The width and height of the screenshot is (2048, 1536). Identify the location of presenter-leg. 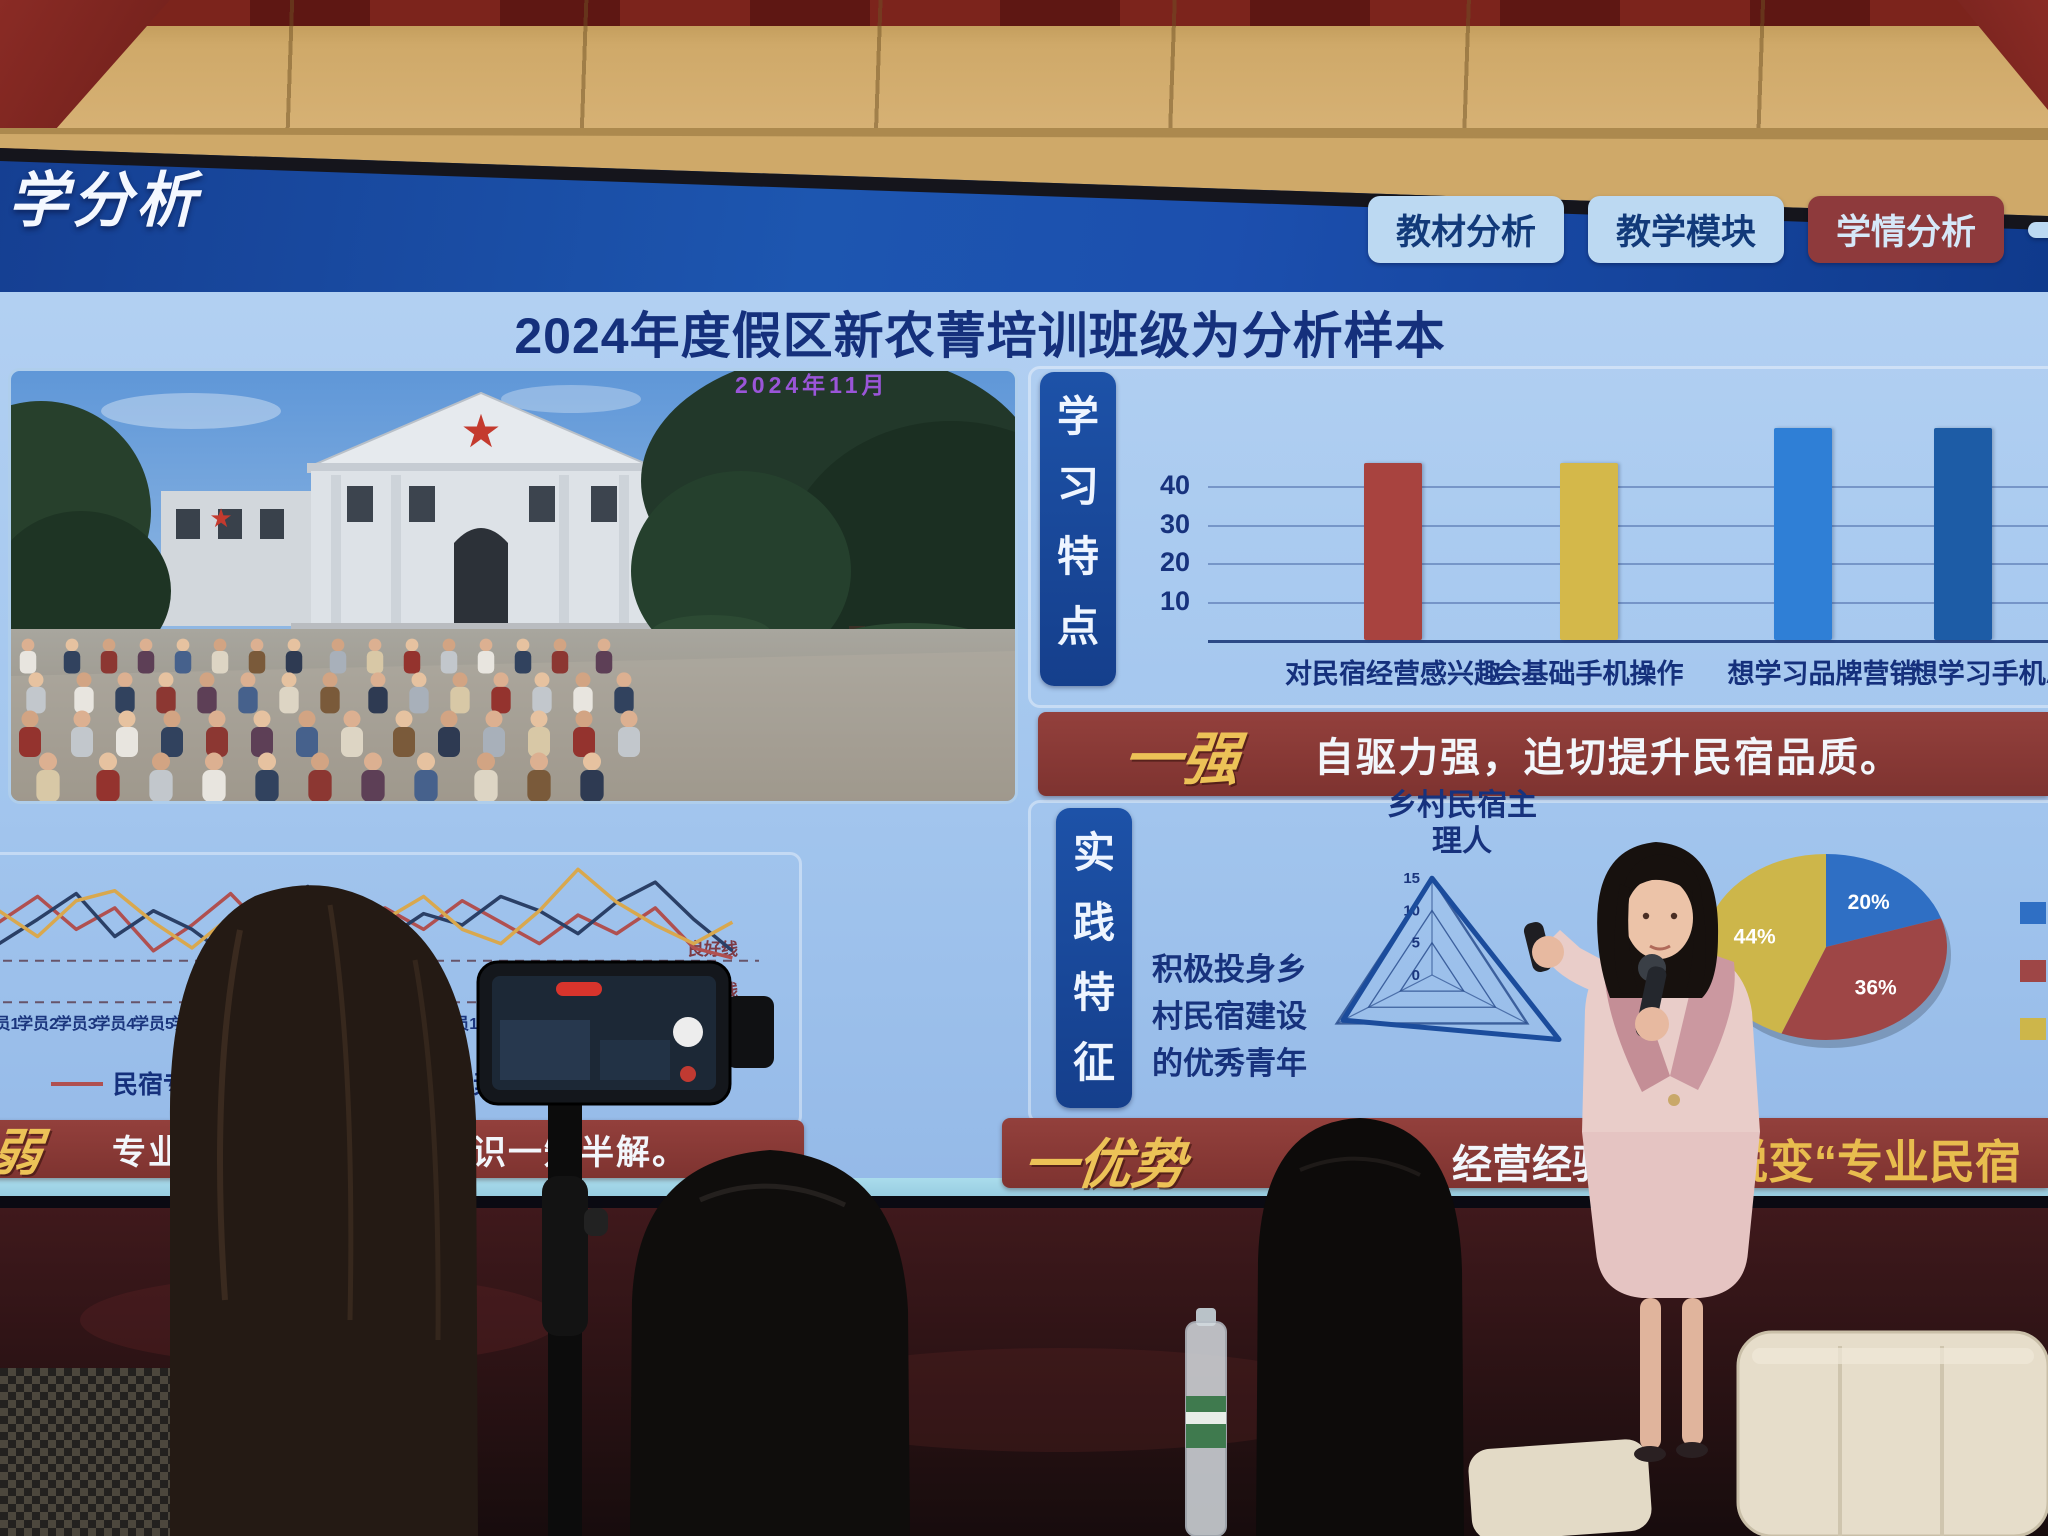
(1650, 1374).